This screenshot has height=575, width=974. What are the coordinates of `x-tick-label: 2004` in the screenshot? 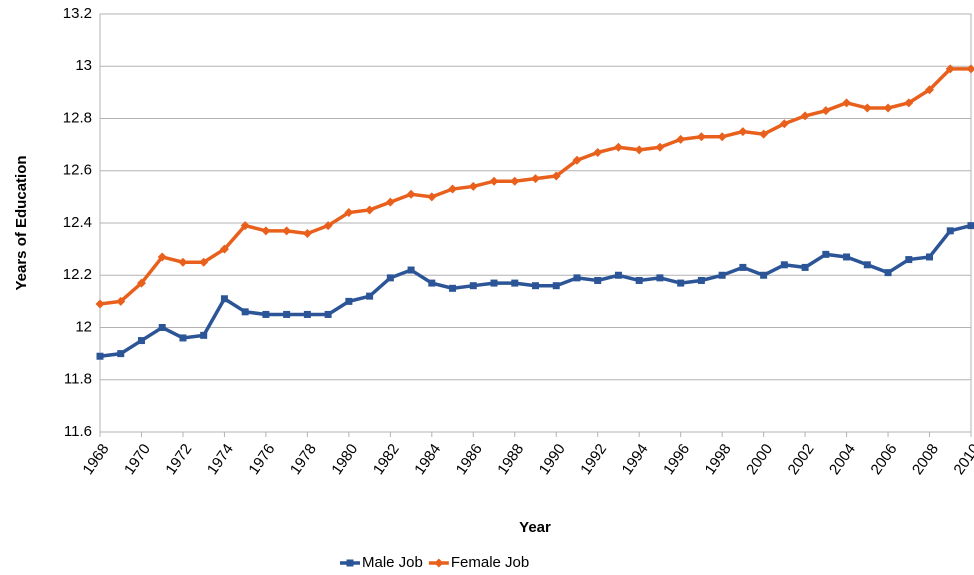 It's located at (842, 459).